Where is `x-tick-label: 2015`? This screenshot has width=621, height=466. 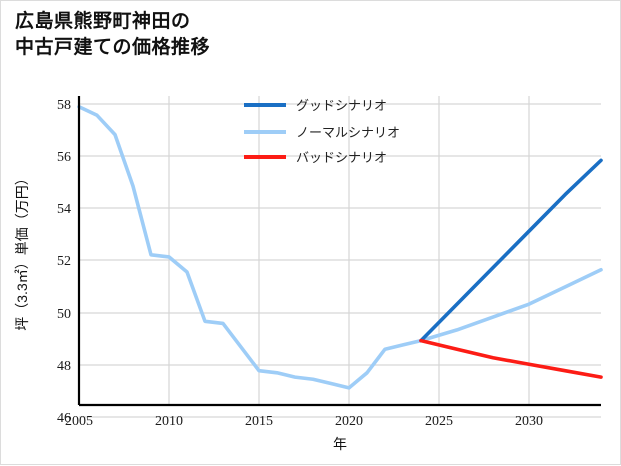
x-tick-label: 2015 is located at coordinates (259, 421).